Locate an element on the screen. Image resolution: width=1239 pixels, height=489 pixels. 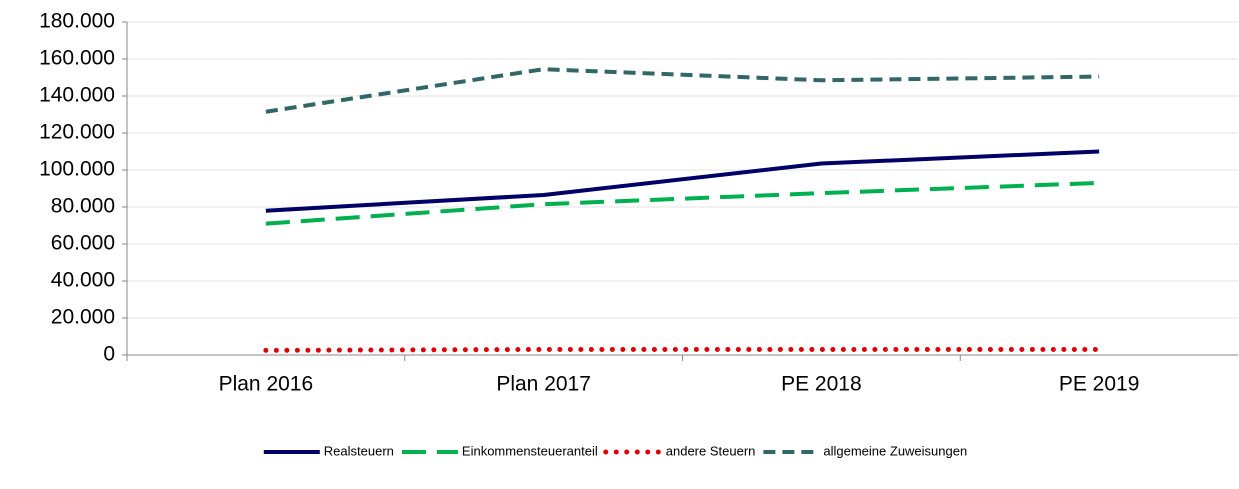
y-tick-label: 20.000 is located at coordinates (83, 317).